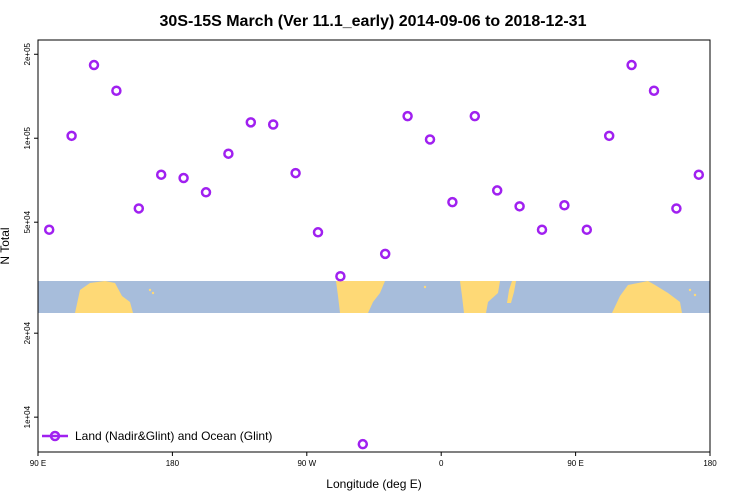 This screenshot has width=750, height=500. What do you see at coordinates (27, 137) in the screenshot?
I see `y-tick-label: 1e+05` at bounding box center [27, 137].